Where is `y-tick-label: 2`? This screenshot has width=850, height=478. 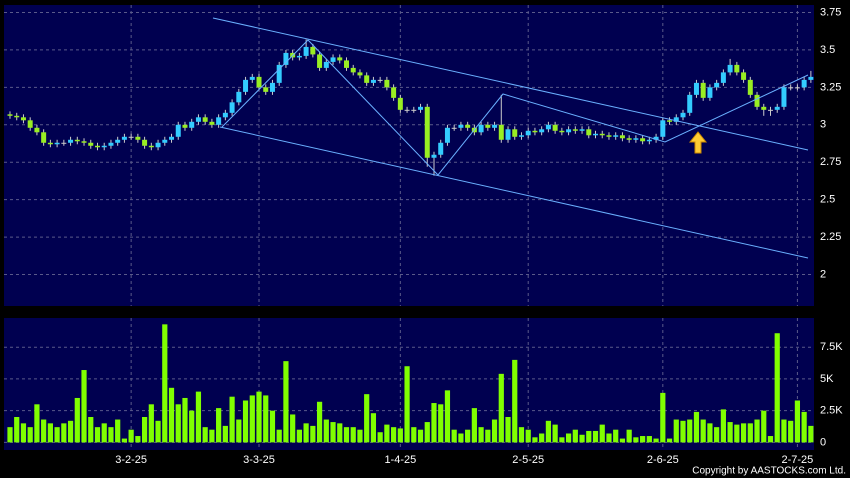
y-tick-label: 2 is located at coordinates (823, 274).